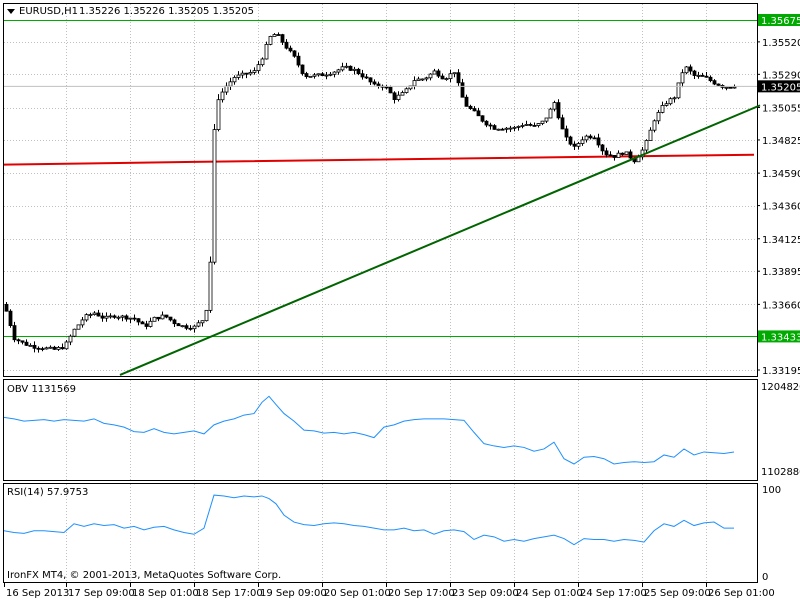  I want to click on price-tick-label: 1.35055, so click(781, 109).